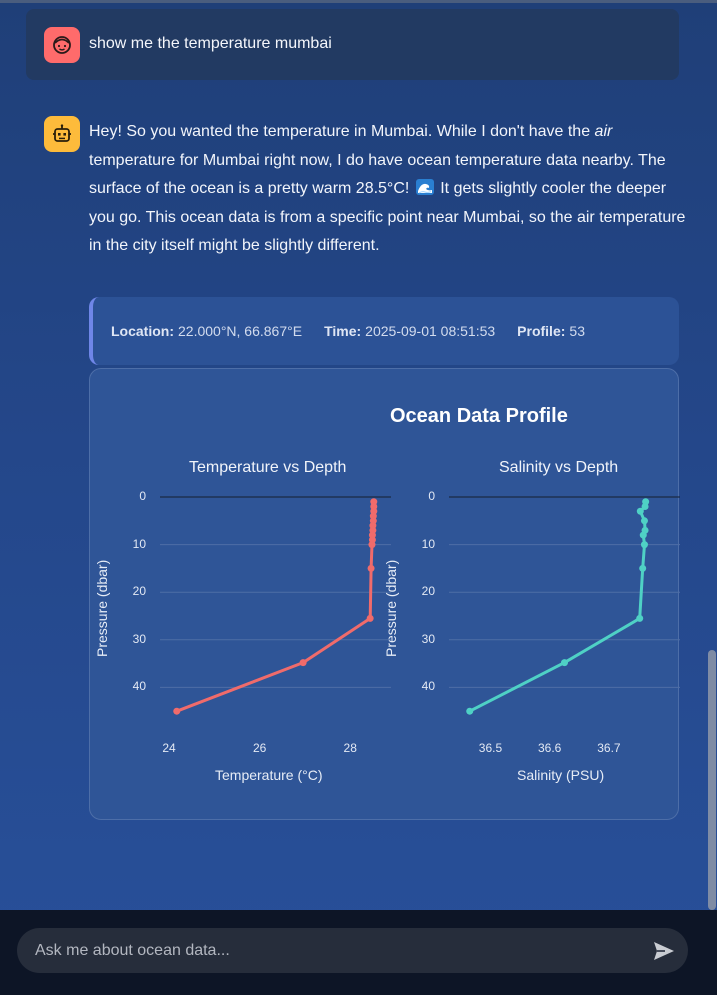 This screenshot has height=995, width=717. I want to click on salinity-x-tick-label: 36.5, so click(490, 748).